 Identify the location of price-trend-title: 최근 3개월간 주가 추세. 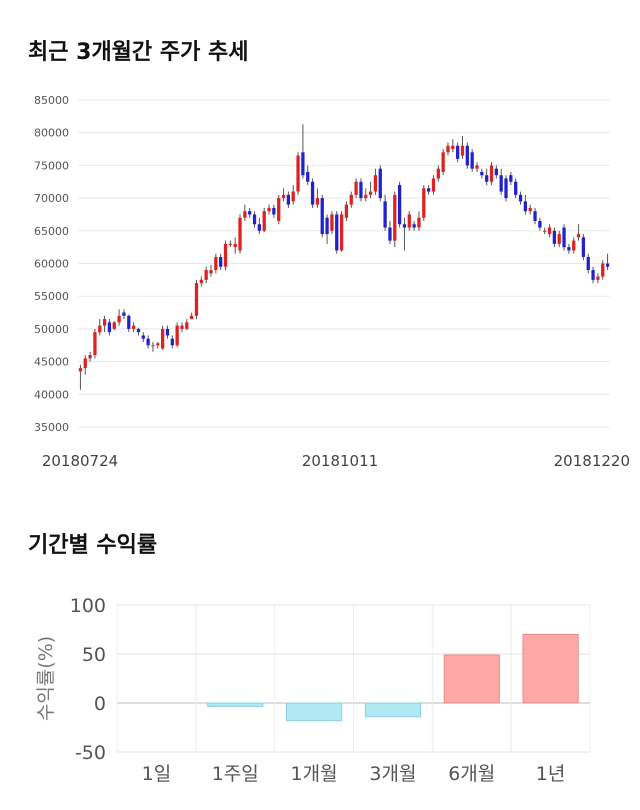
(138, 52).